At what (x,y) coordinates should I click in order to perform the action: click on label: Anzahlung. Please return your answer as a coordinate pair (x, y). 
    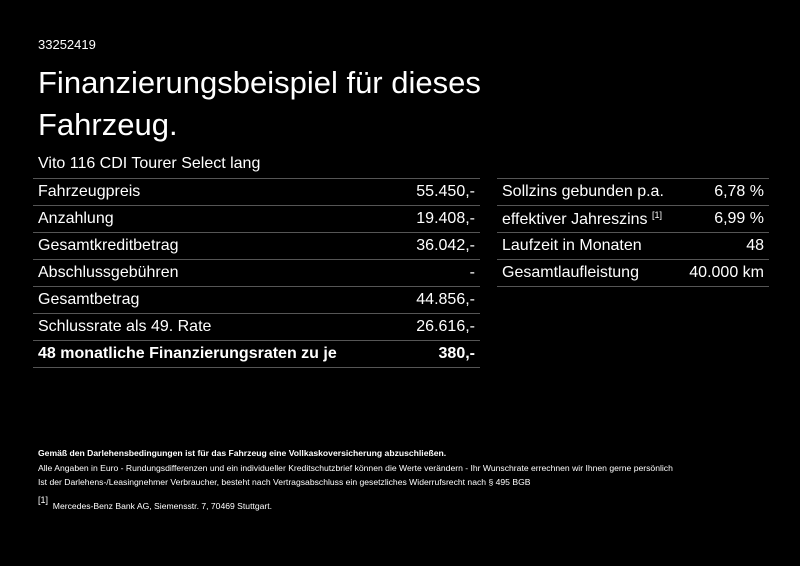
    Looking at the image, I should click on (76, 219).